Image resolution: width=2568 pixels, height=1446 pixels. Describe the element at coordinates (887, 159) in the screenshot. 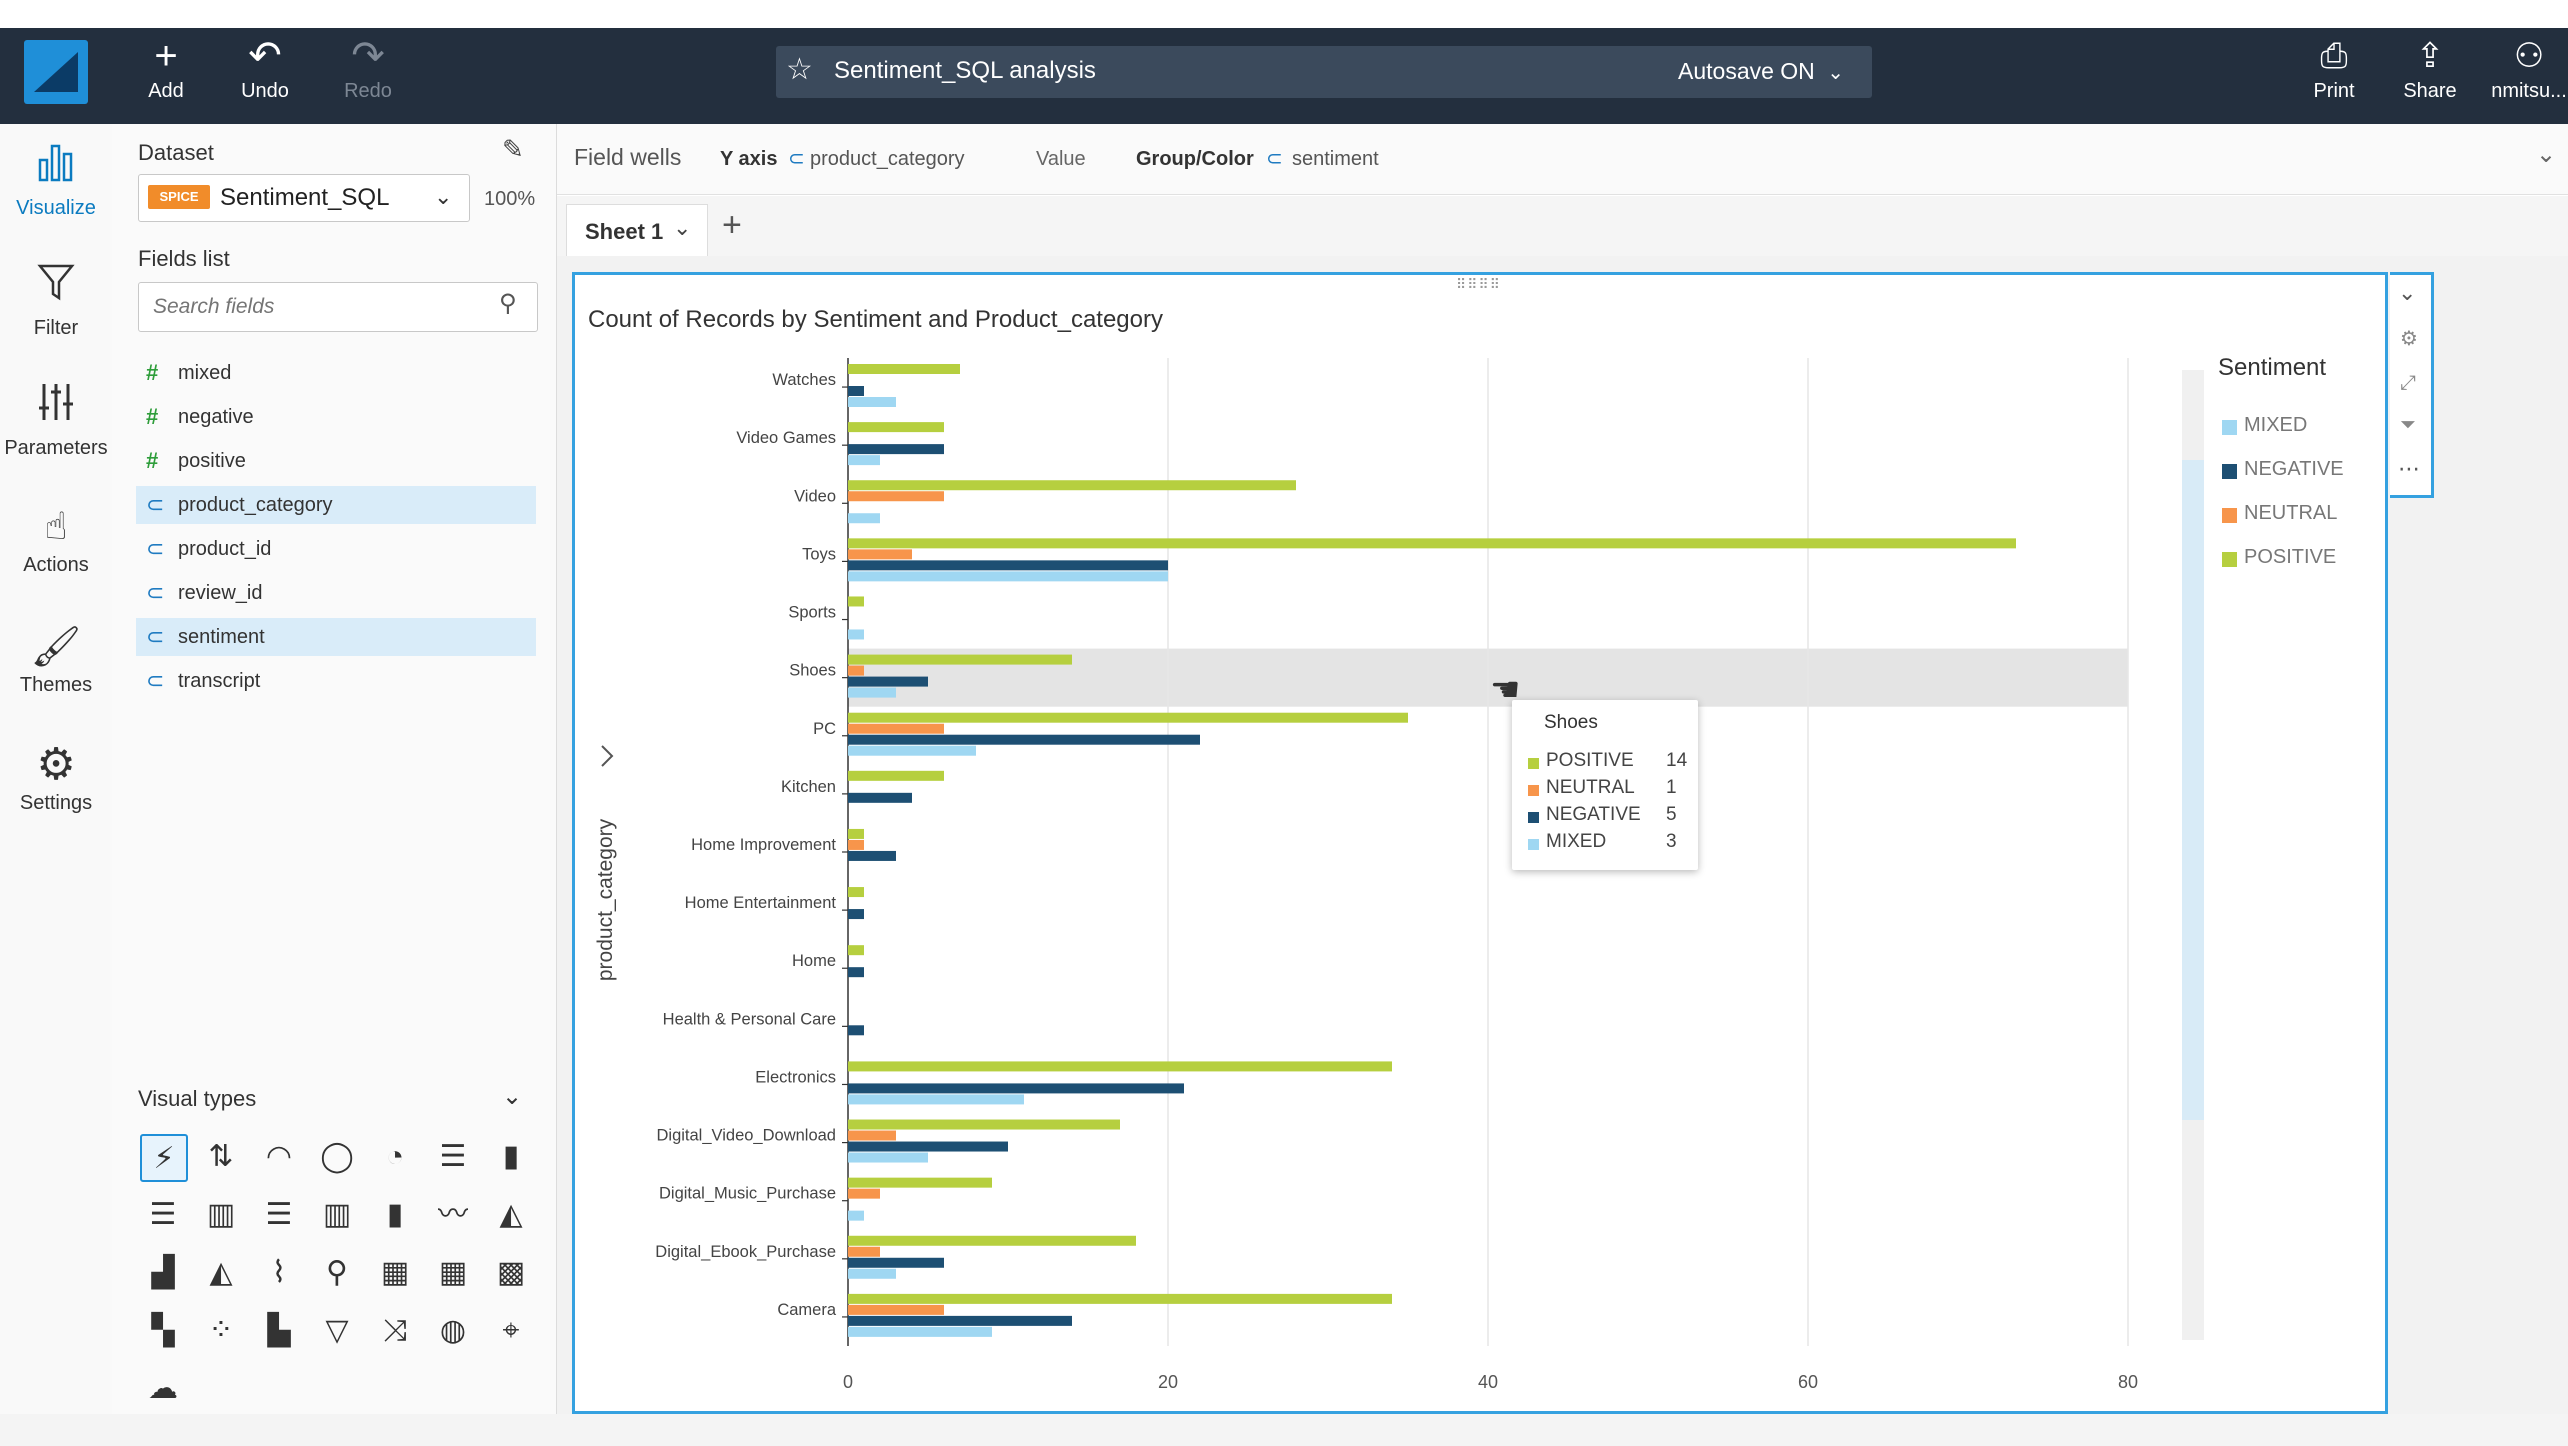

I see `y-axis-well-field: product_category` at that location.